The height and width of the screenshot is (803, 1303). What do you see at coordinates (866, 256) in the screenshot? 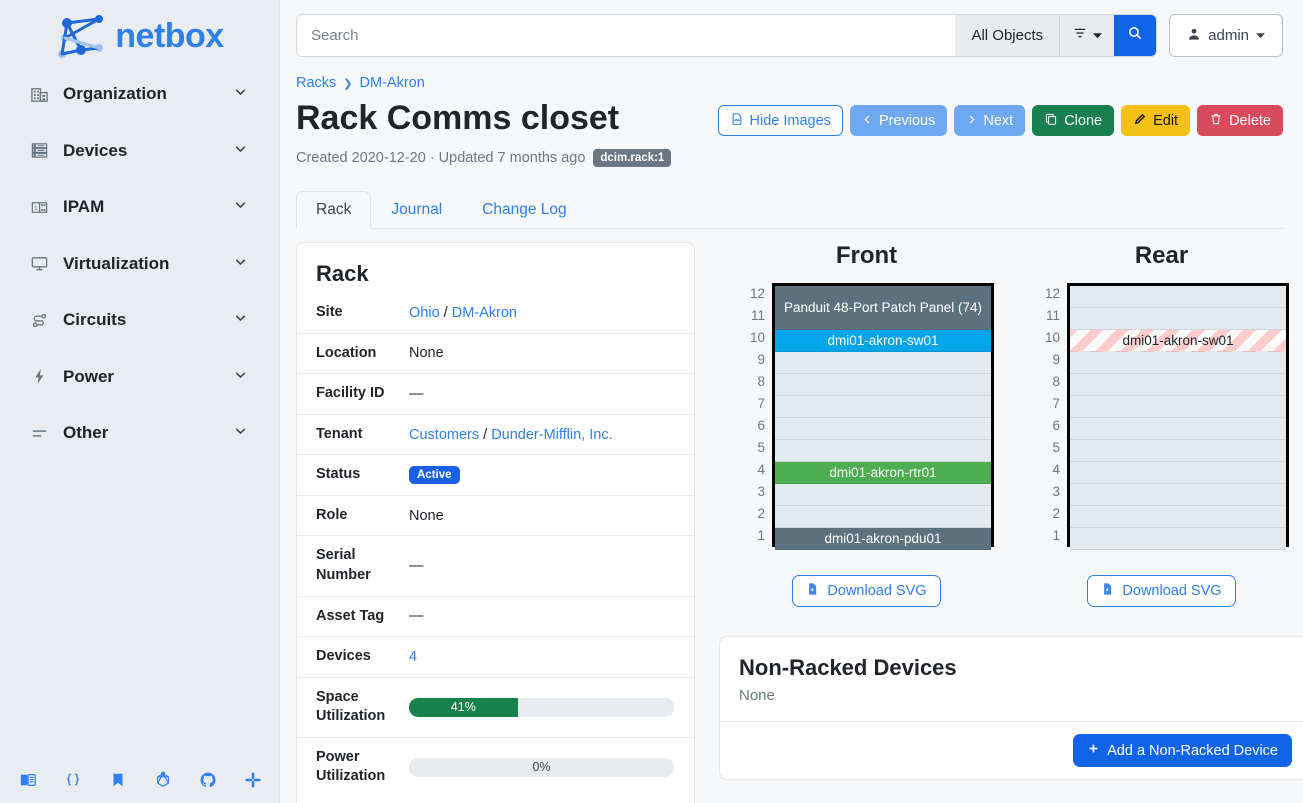
I see `front-elevation-title: Front` at bounding box center [866, 256].